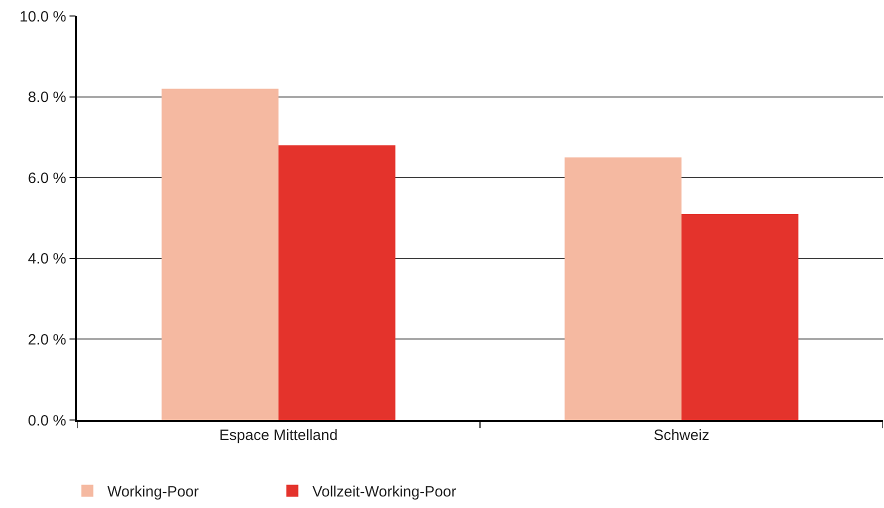 This screenshot has height=508, width=884. What do you see at coordinates (47, 97) in the screenshot?
I see `y-tick-label: 8.0 %` at bounding box center [47, 97].